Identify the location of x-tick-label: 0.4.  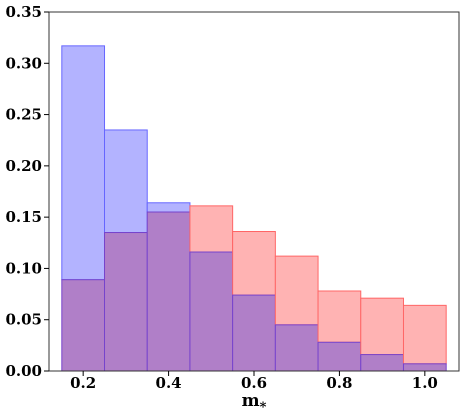
(169, 383).